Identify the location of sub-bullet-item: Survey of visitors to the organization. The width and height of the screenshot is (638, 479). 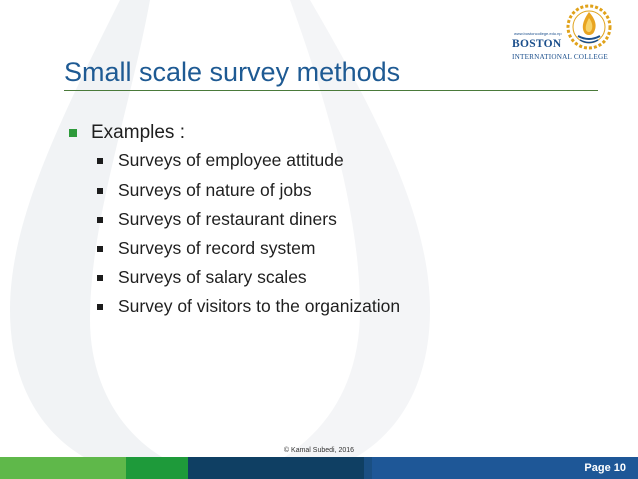
(248, 306).